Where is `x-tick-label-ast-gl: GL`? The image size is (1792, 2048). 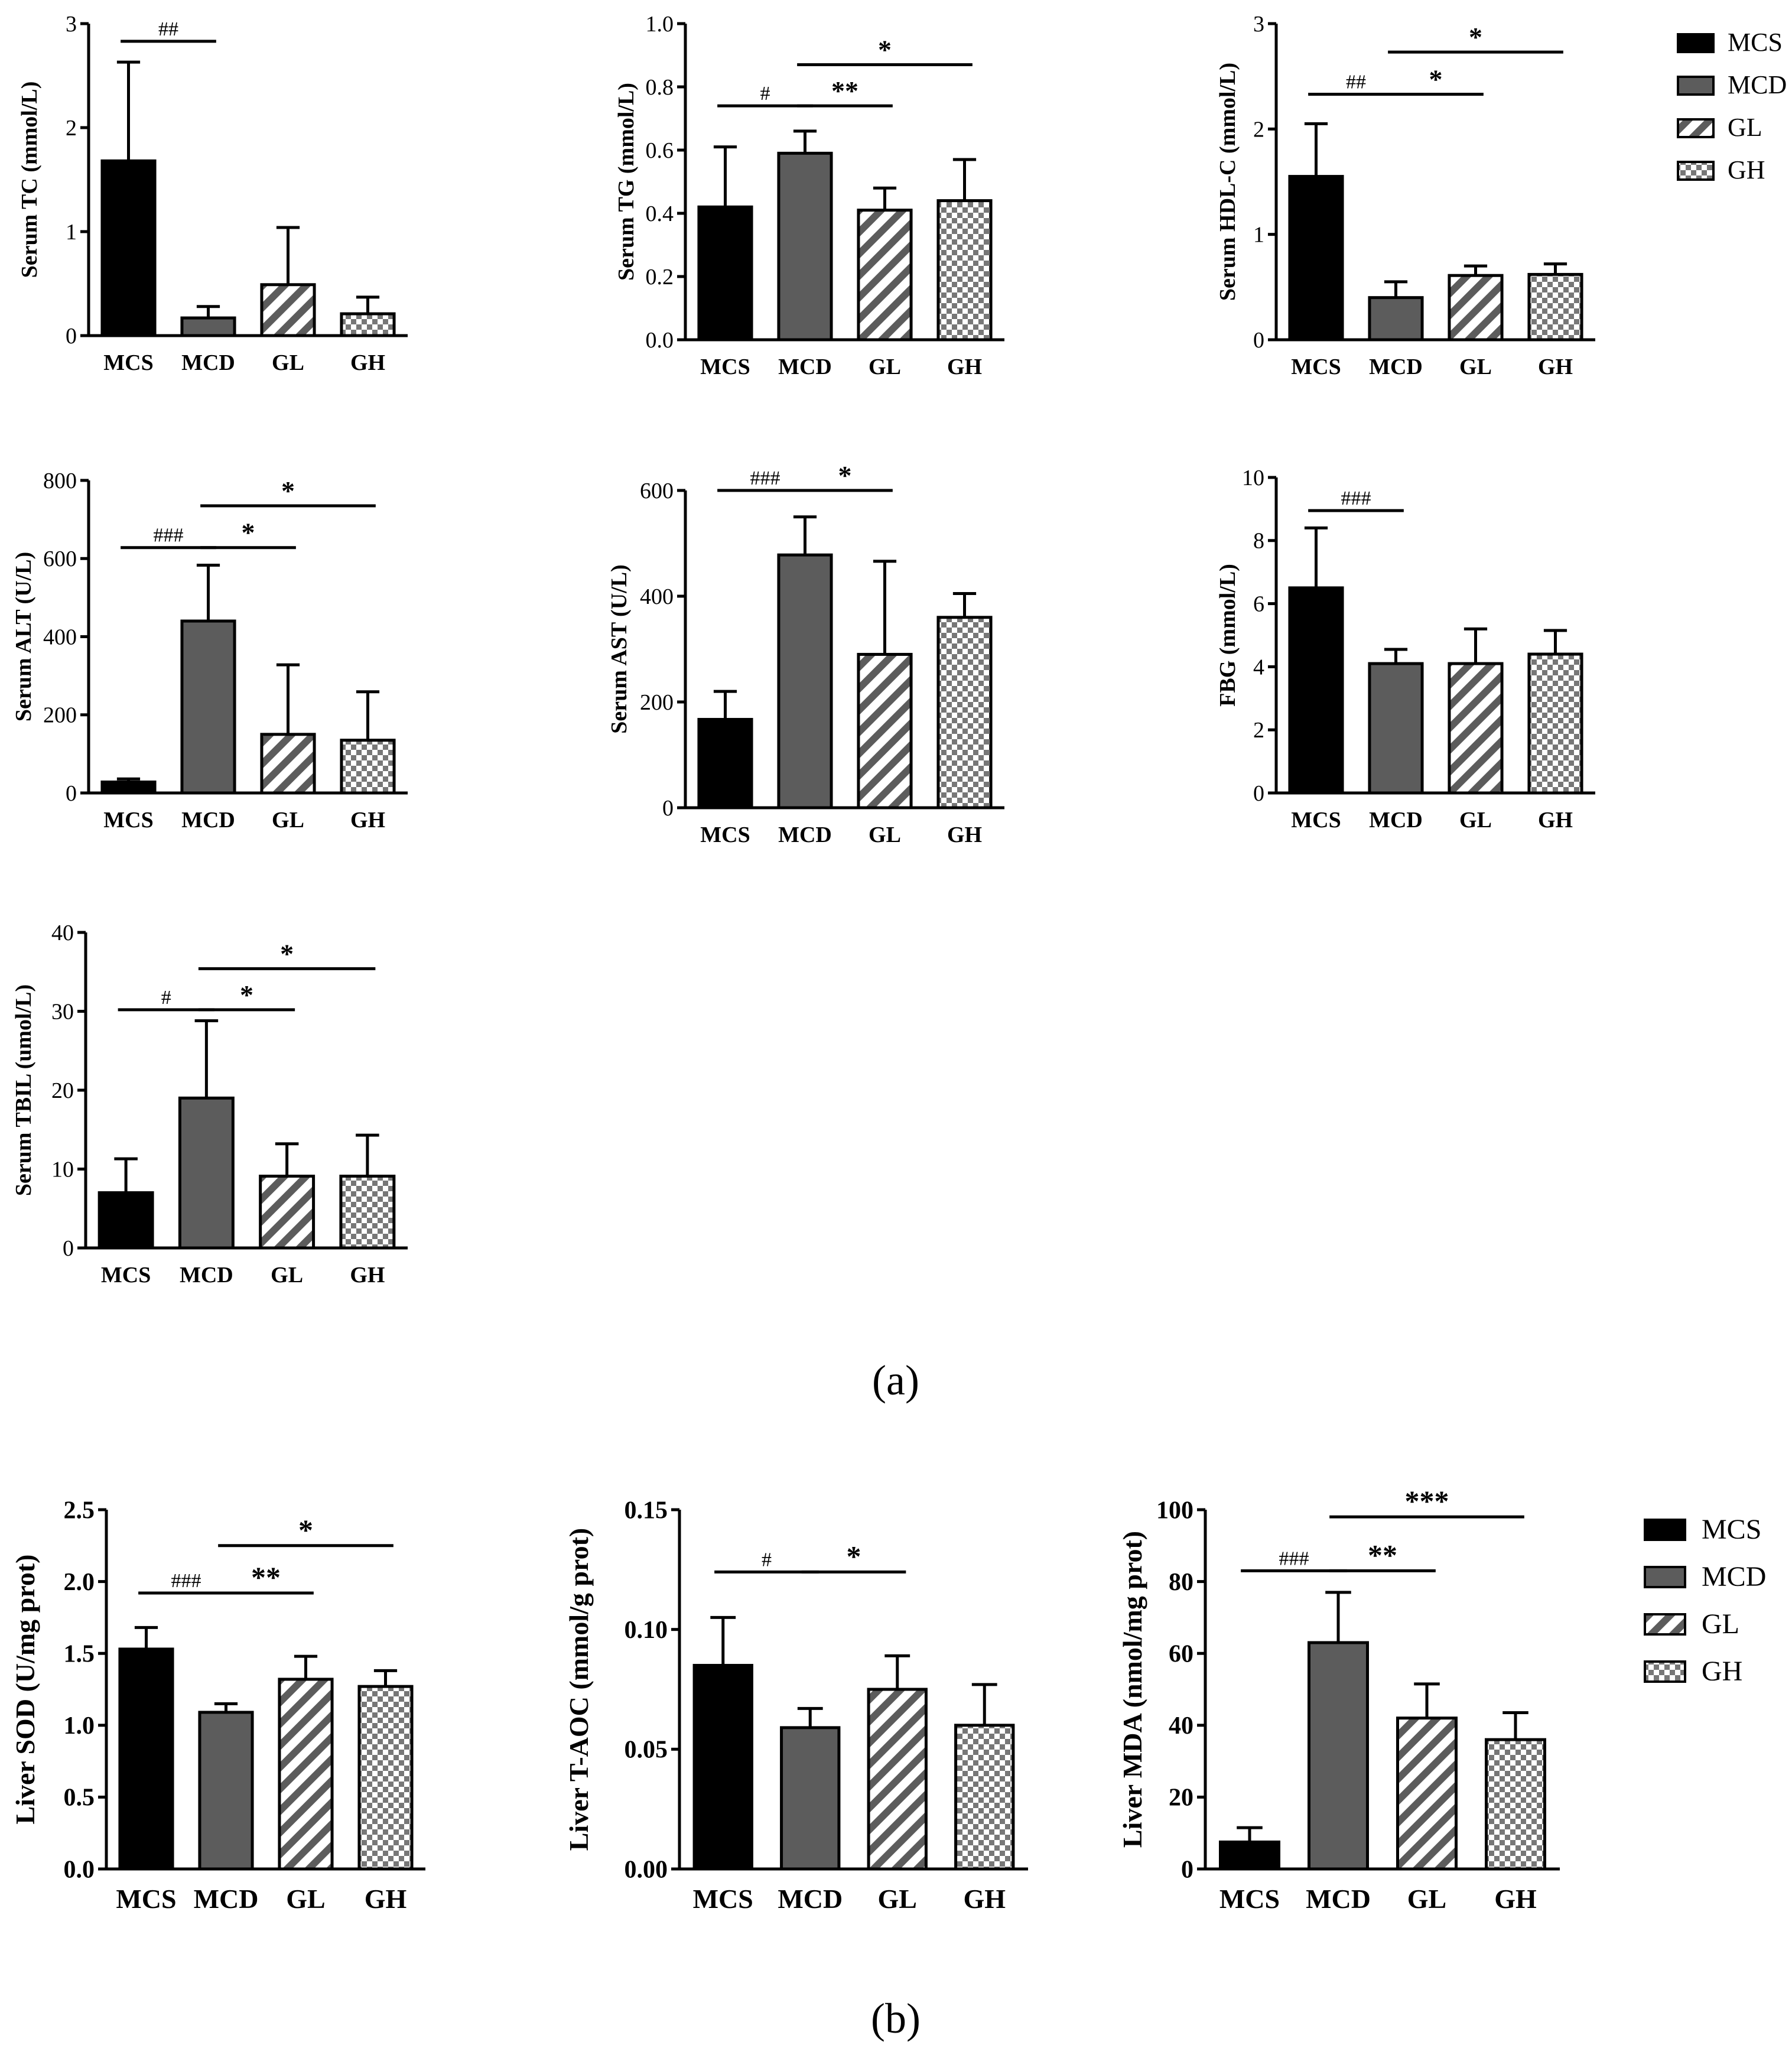 x-tick-label-ast-gl: GL is located at coordinates (885, 835).